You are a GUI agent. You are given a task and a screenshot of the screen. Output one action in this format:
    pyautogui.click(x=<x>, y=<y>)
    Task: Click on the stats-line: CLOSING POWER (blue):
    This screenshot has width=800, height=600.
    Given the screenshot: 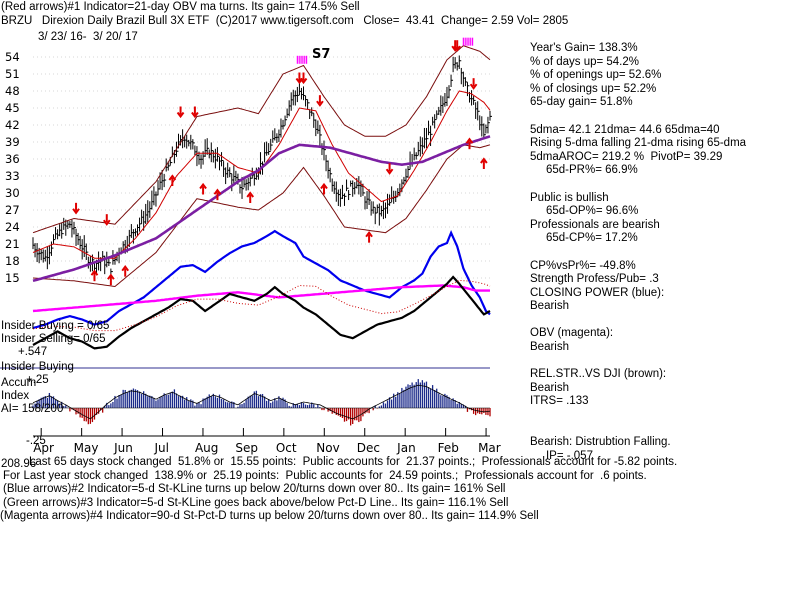 What is the action you would take?
    pyautogui.click(x=597, y=292)
    